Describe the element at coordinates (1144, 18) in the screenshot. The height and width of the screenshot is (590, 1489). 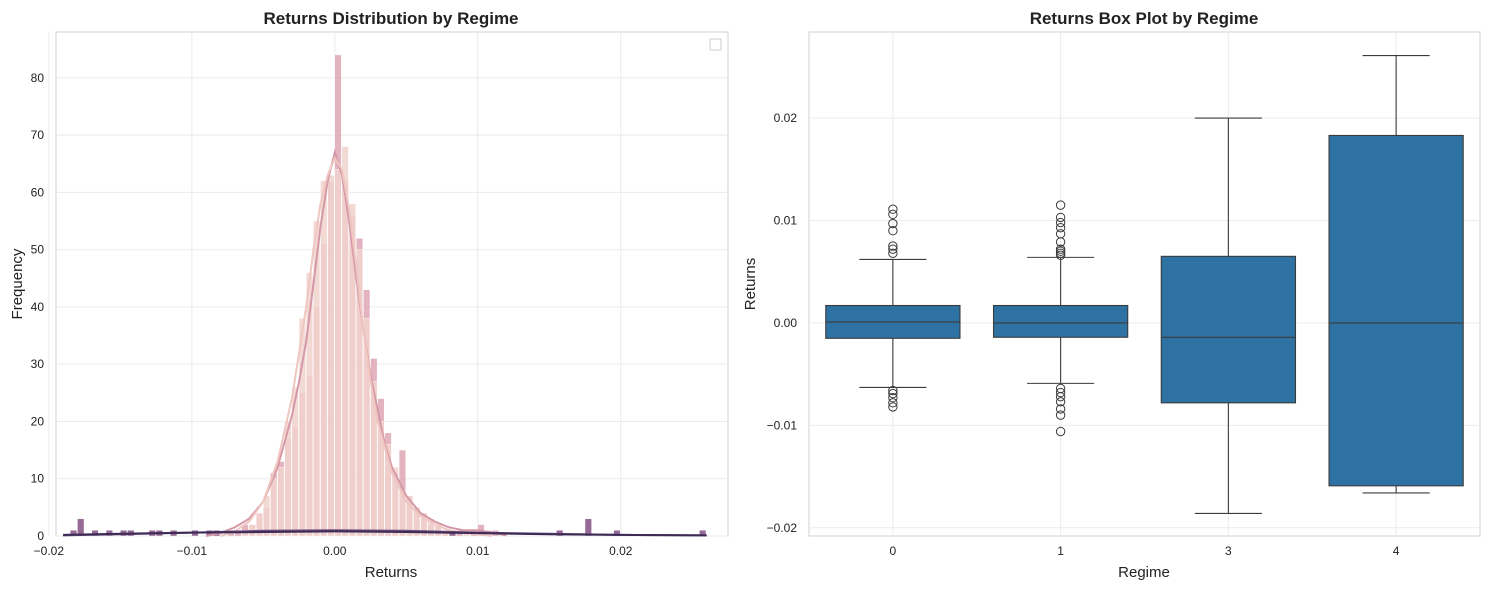
I see `boxplot-title: Returns Box Plot by Regime` at that location.